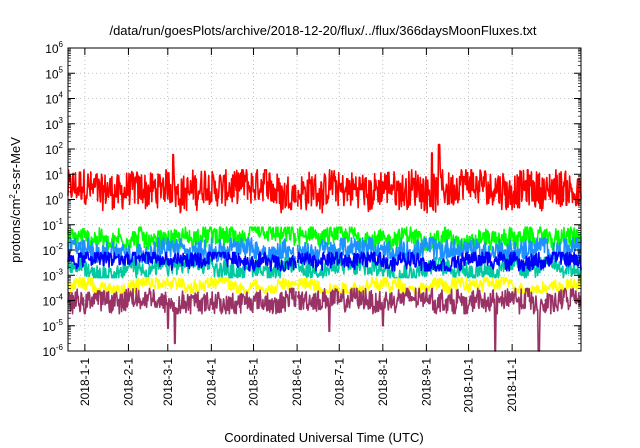 This screenshot has width=640, height=448. Describe the element at coordinates (54, 124) in the screenshot. I see `y-tick-label: 10³` at that location.